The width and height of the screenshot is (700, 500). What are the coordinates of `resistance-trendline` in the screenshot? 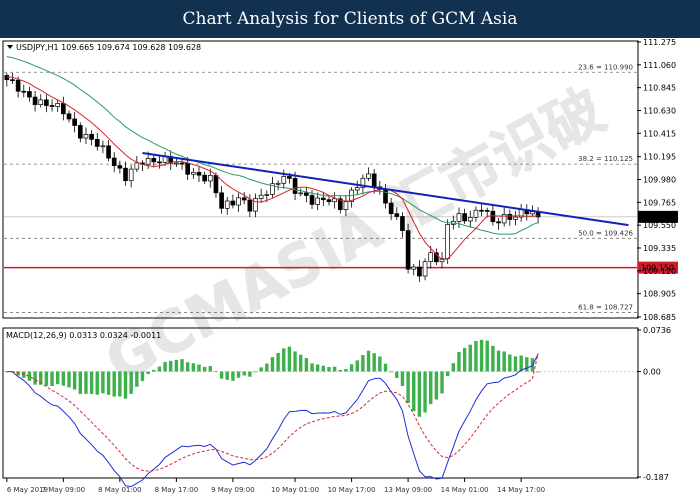 It's located at (385, 189).